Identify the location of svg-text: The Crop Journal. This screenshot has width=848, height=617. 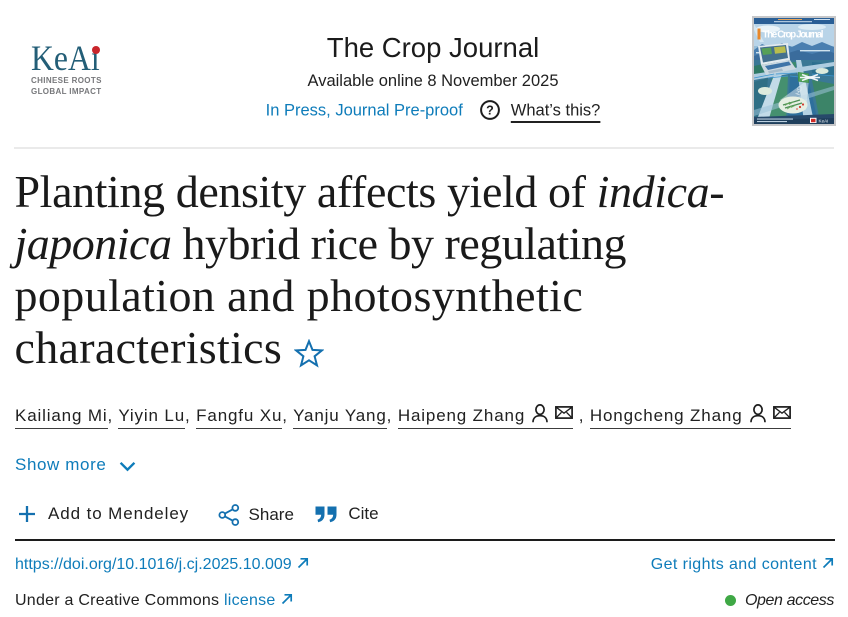
(793, 35).